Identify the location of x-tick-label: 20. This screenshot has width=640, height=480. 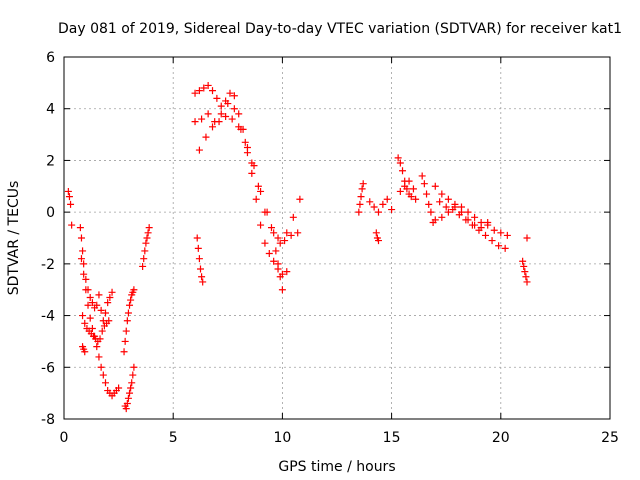
(501, 438).